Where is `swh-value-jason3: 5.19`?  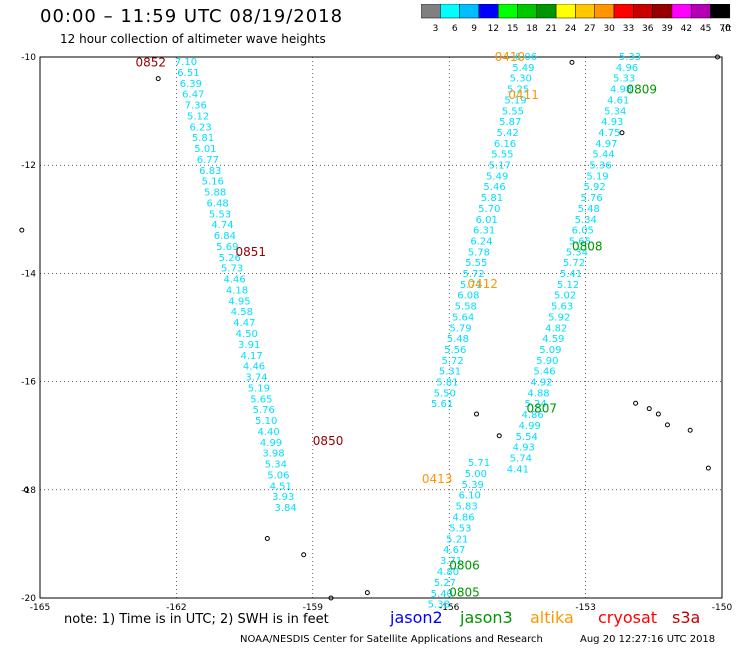 swh-value-jason3: 5.19 is located at coordinates (597, 176).